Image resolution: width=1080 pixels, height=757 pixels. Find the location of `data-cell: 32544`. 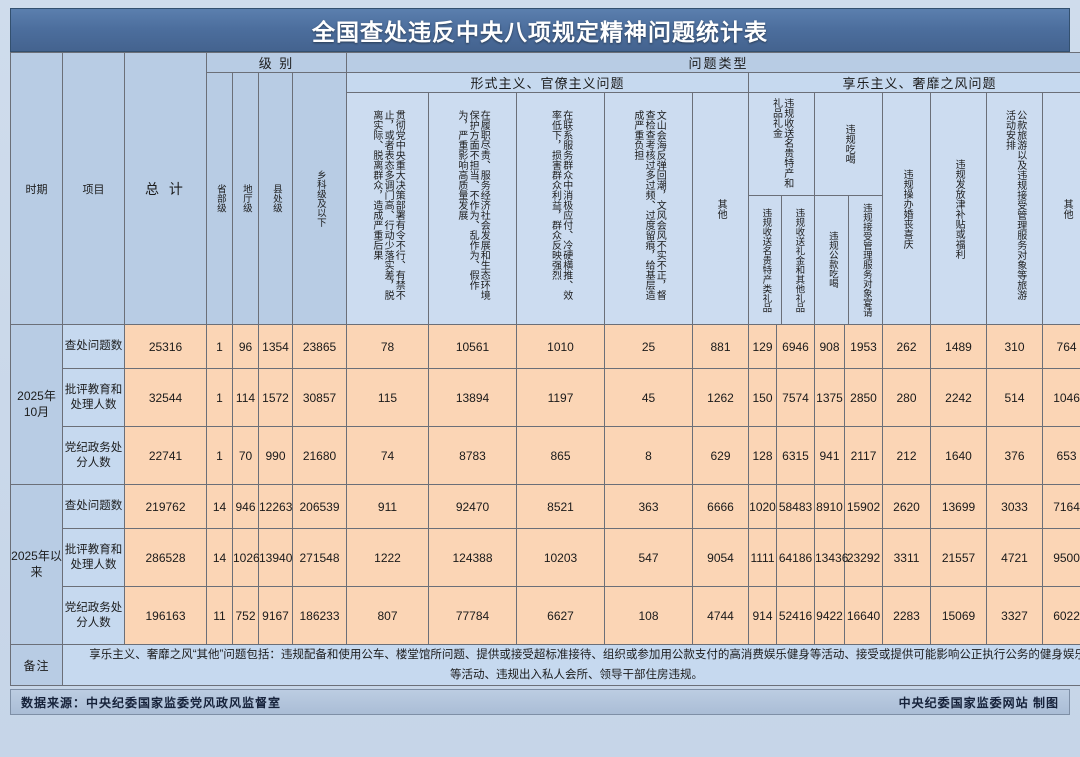

data-cell: 32544 is located at coordinates (165, 397).